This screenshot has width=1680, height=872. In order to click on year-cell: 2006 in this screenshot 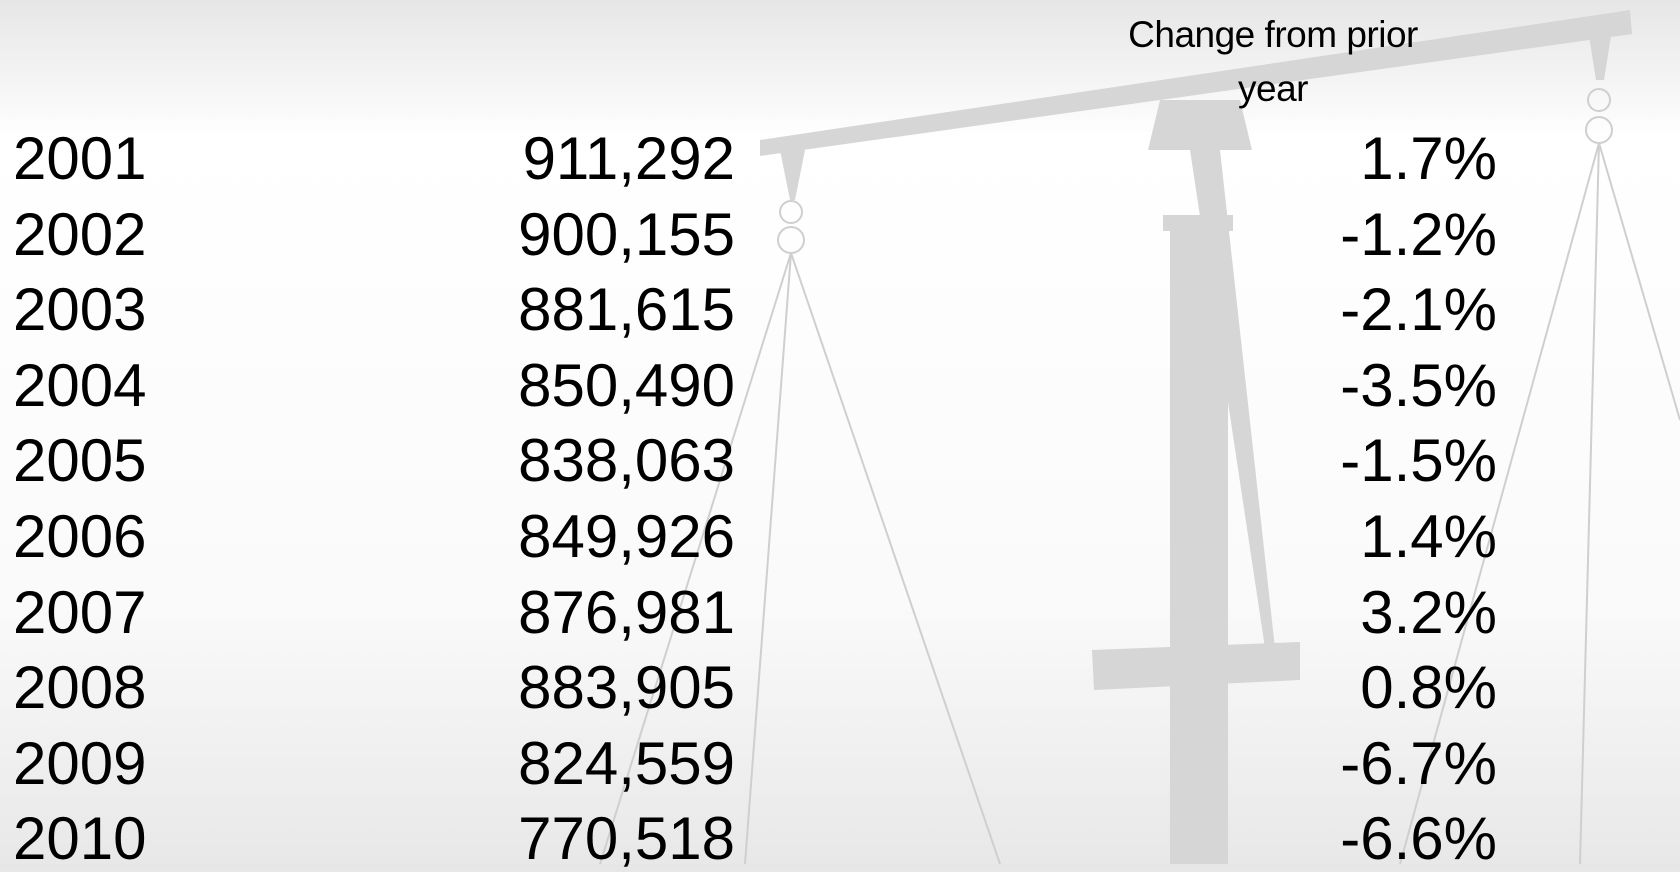, I will do `click(80, 536)`.